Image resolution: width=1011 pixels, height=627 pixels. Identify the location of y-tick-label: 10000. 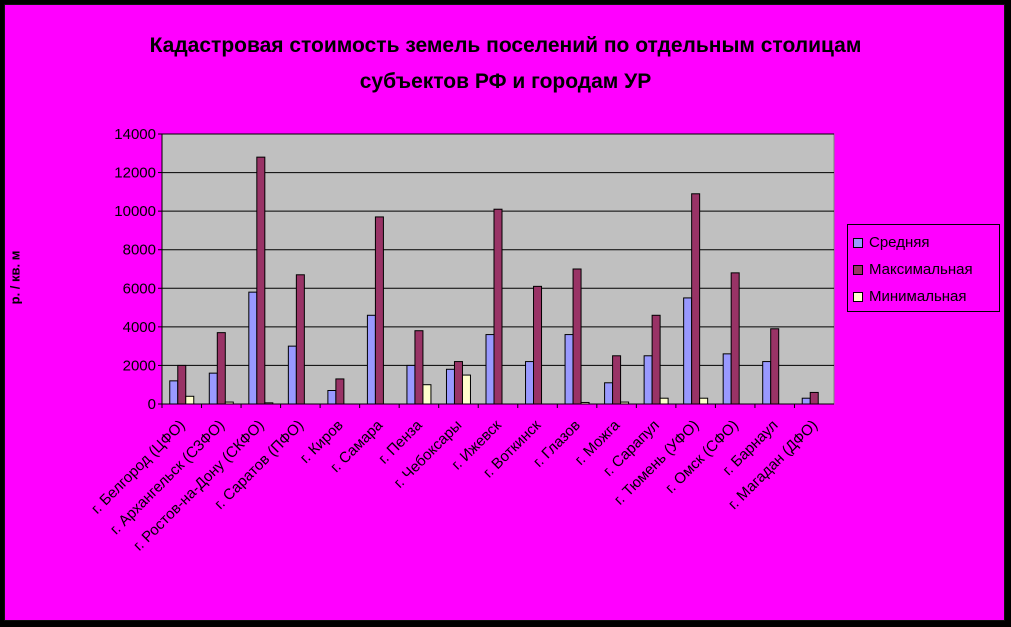
(135, 211).